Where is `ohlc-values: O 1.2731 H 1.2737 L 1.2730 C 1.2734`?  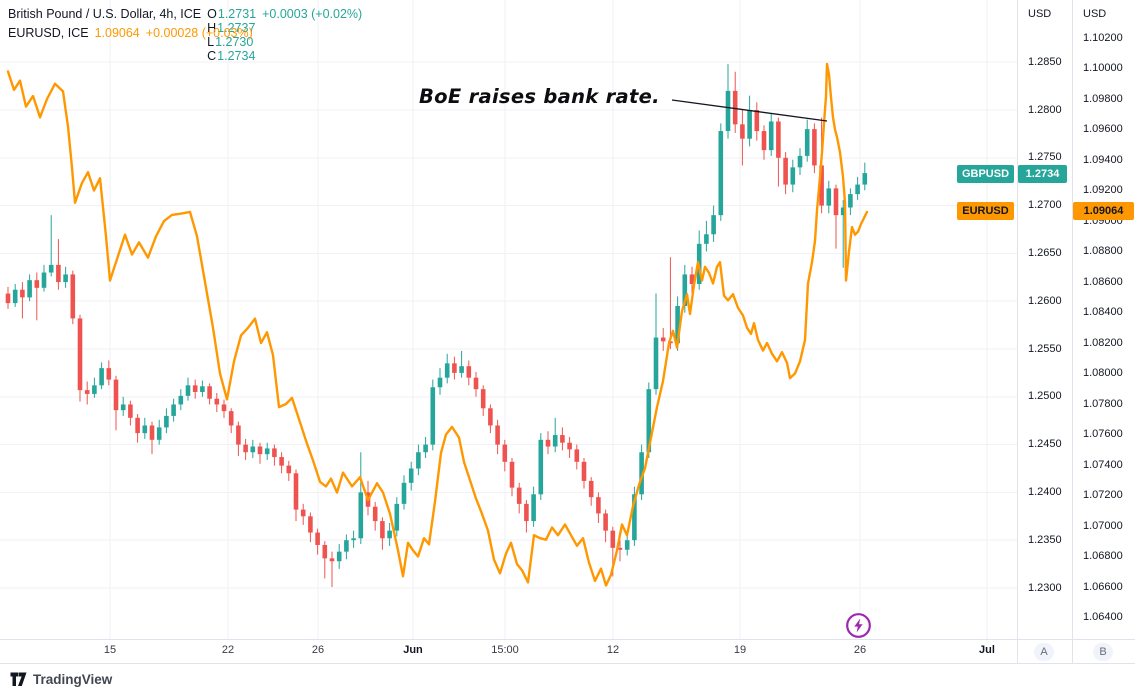
ohlc-values: O 1.2731 H 1.2737 L 1.2730 C 1.2734 is located at coordinates (231, 35).